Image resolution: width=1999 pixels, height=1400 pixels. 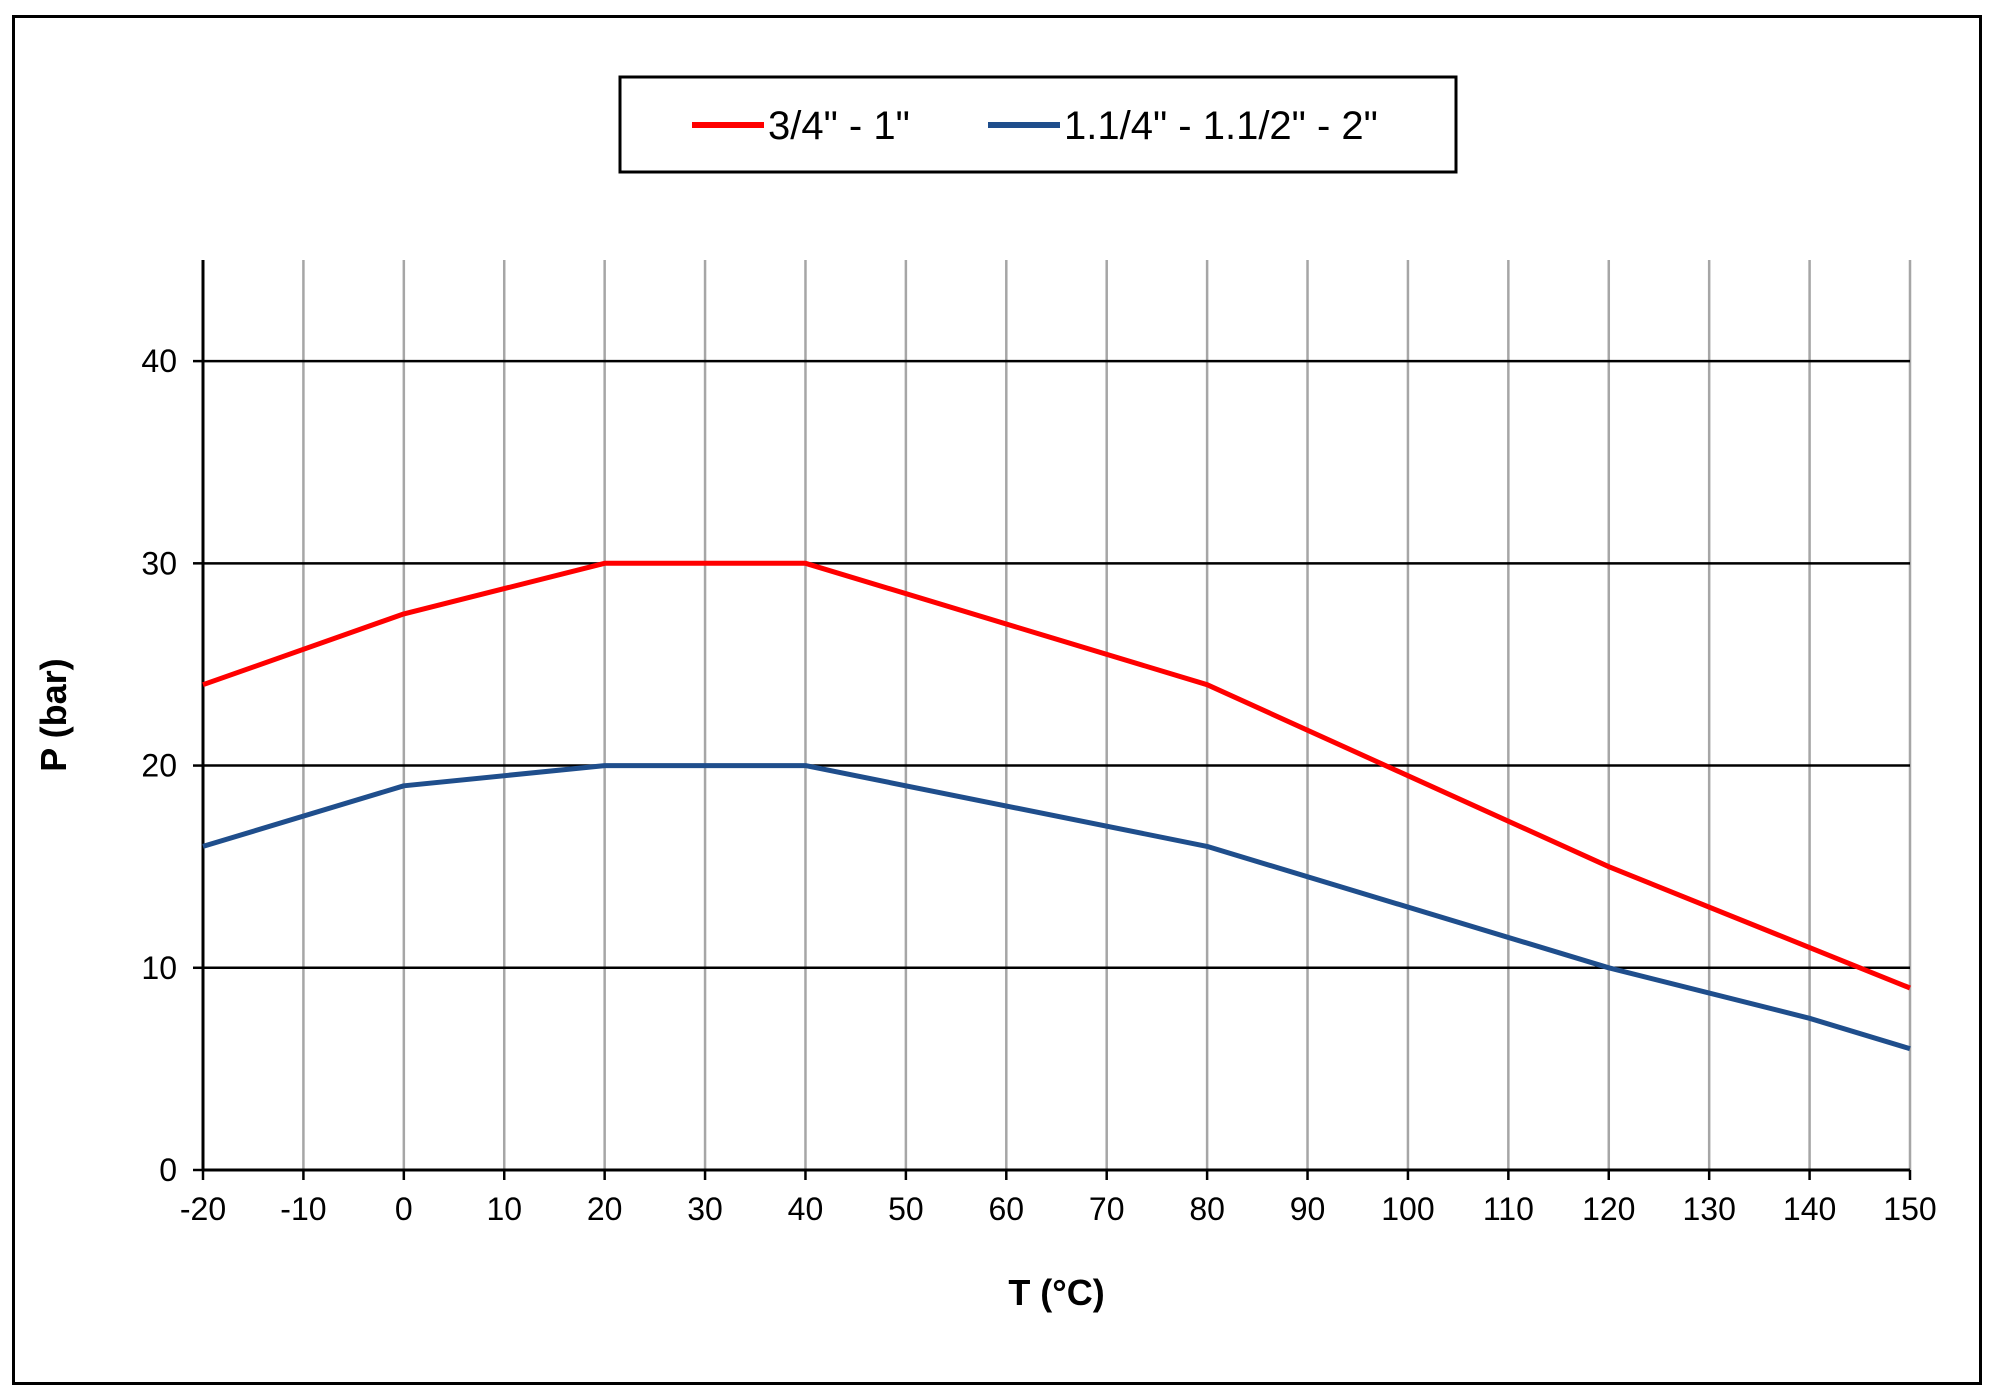 What do you see at coordinates (1221, 126) in the screenshot?
I see `legend-label-series-2: 1.1/4" - 1.1/2" - 2"` at bounding box center [1221, 126].